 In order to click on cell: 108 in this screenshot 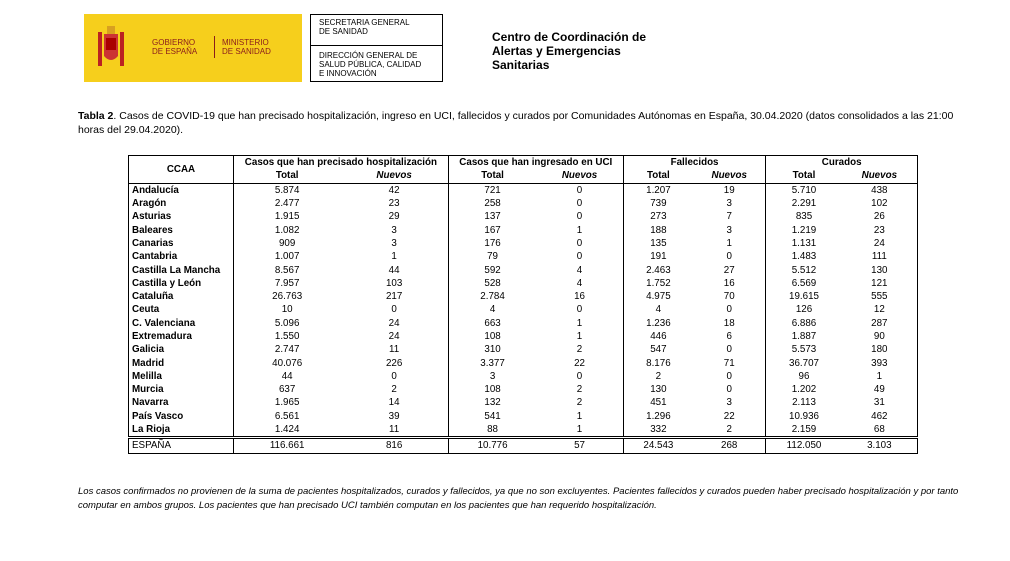, I will do `click(492, 336)`.